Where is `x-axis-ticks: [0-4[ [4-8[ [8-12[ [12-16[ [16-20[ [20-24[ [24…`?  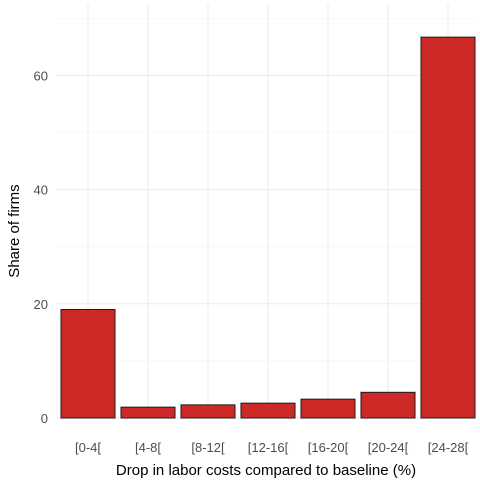 x-axis-ticks: [0-4[ [4-8[ [8-12[ [12-16[ [16-20[ [20-24[ [24… is located at coordinates (272, 447).